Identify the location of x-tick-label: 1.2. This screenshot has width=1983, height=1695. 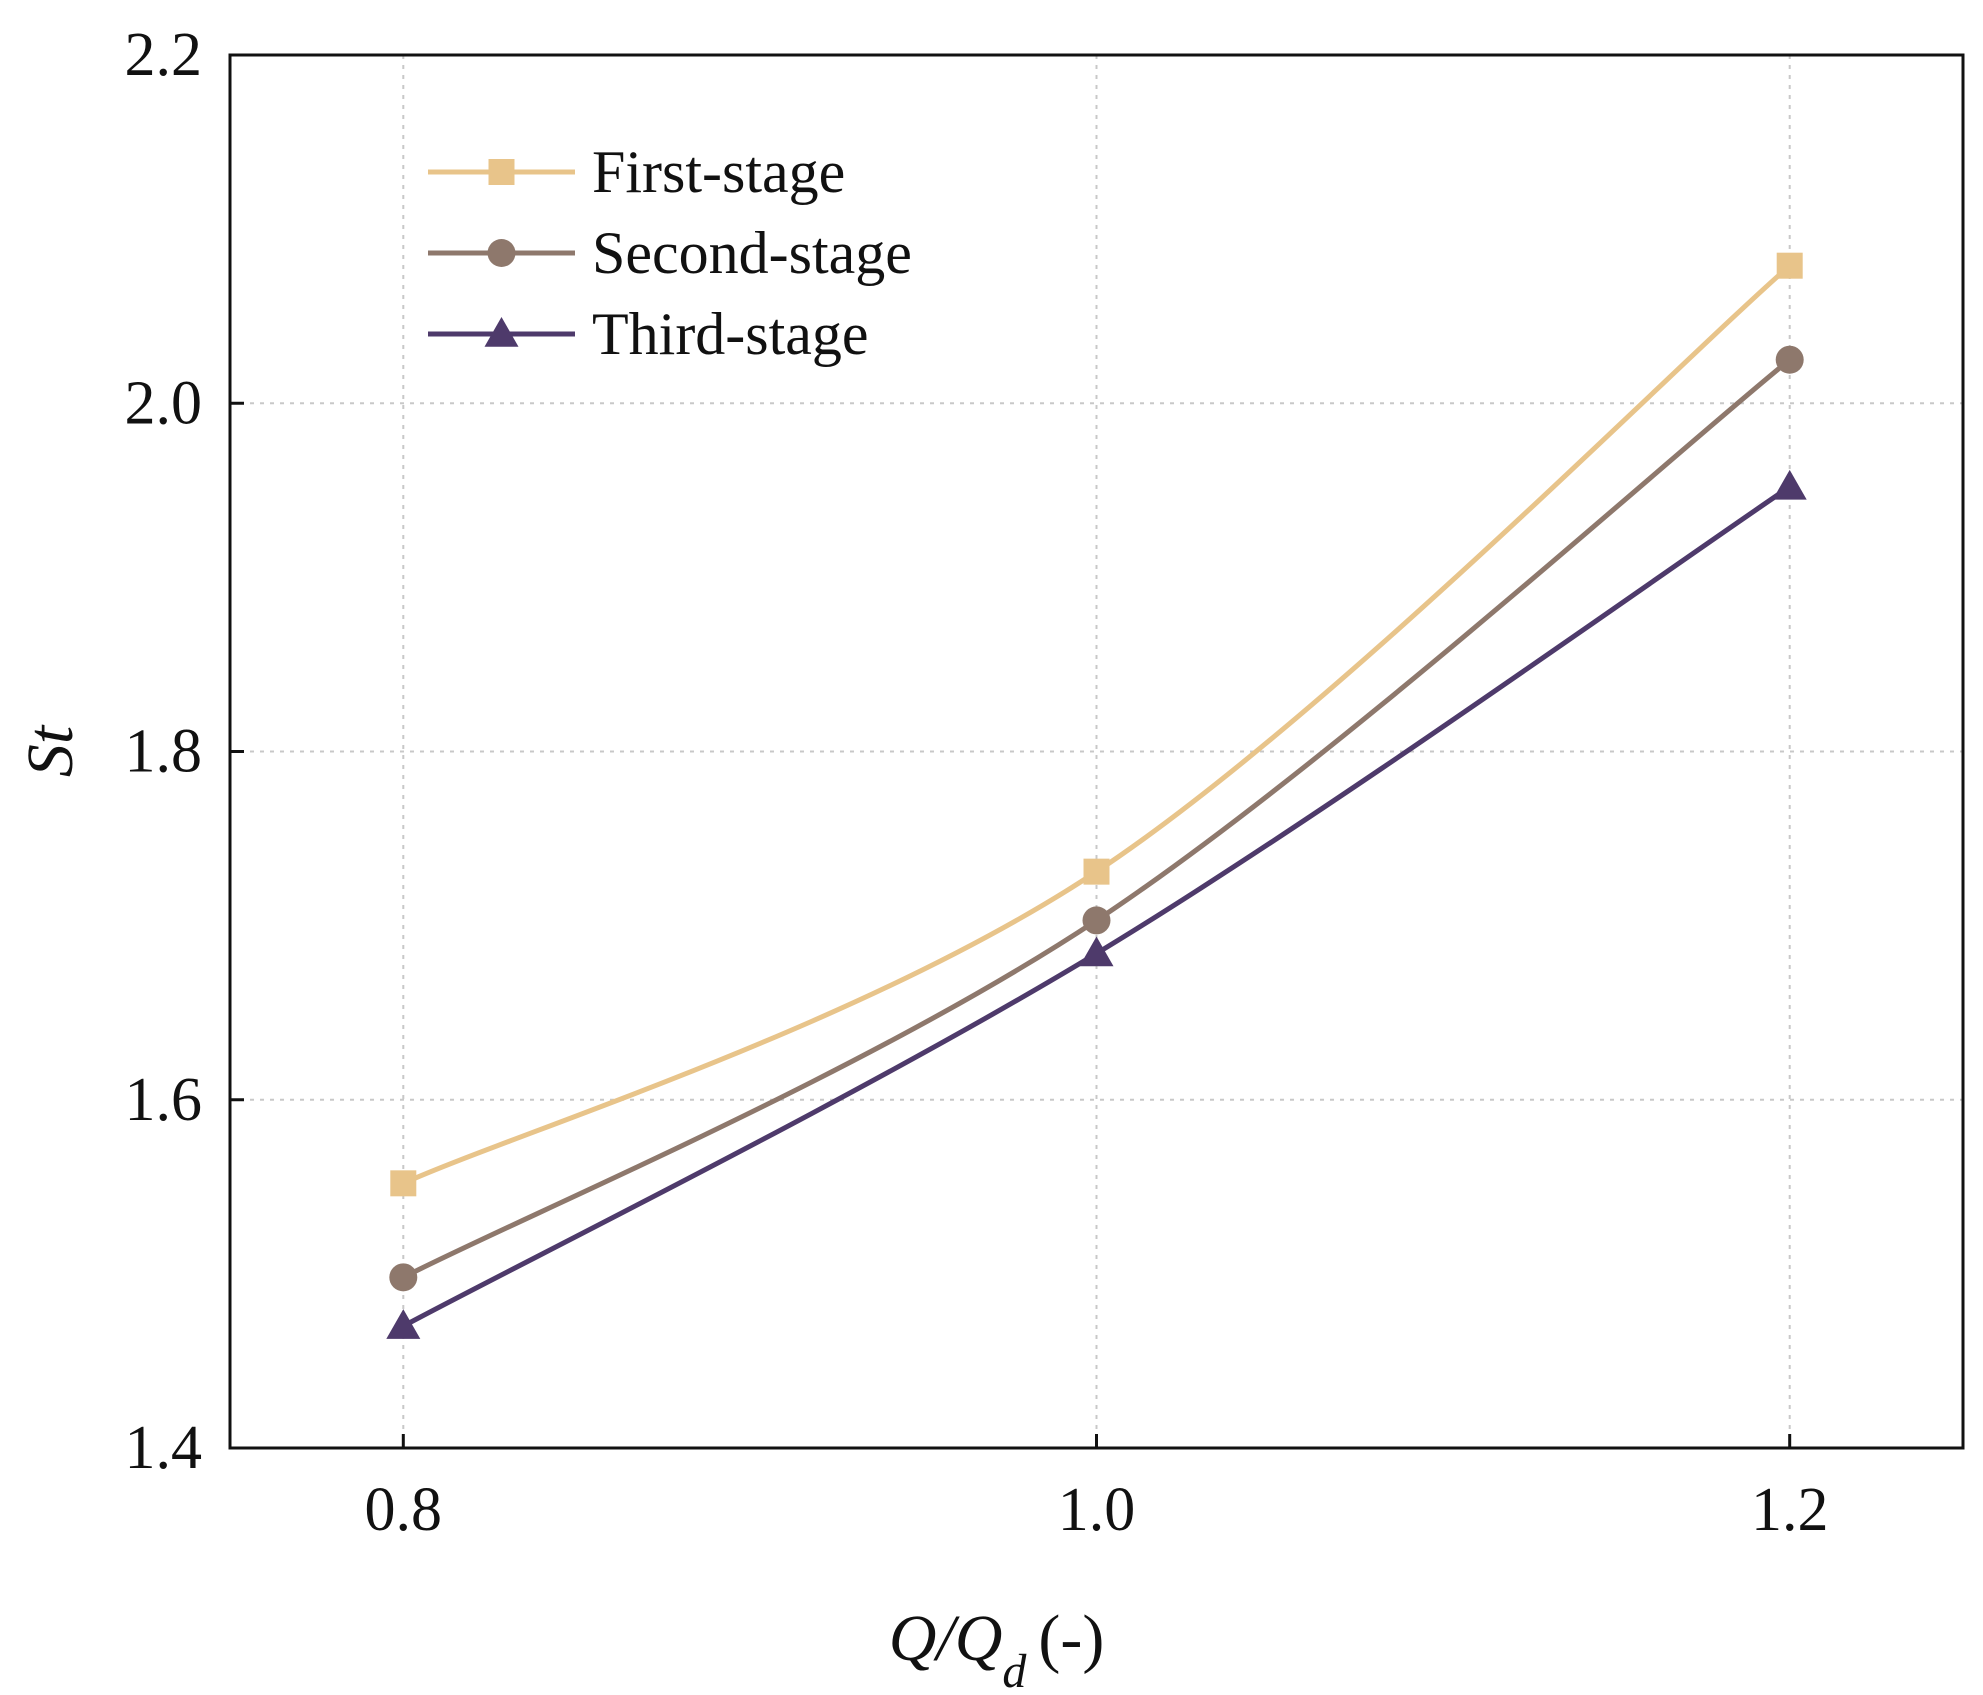
(1790, 1510).